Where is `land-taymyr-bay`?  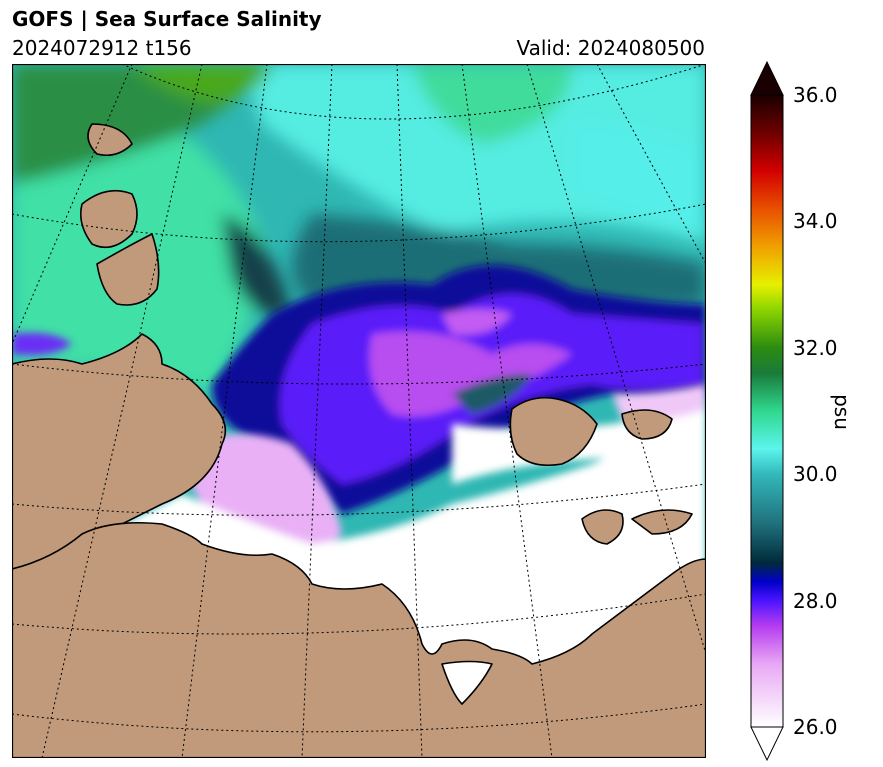
land-taymyr-bay is located at coordinates (467, 682).